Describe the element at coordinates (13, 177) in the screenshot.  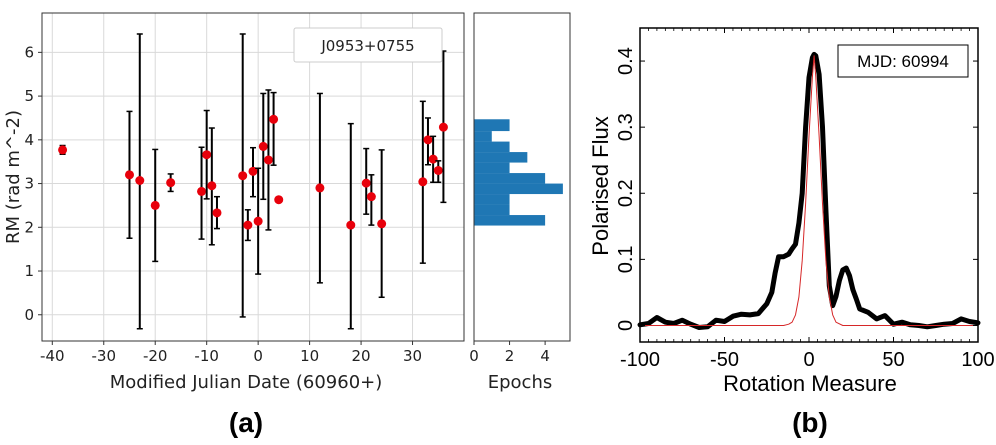
I see `panel-a-y-axis-label: RM (rad m^-2)` at that location.